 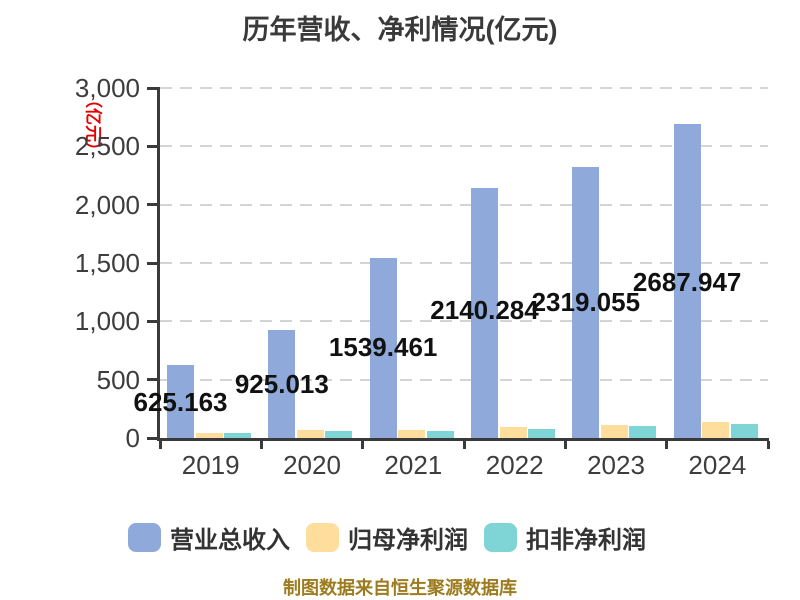 I want to click on y-axis-tick-3,000, so click(x=152, y=88).